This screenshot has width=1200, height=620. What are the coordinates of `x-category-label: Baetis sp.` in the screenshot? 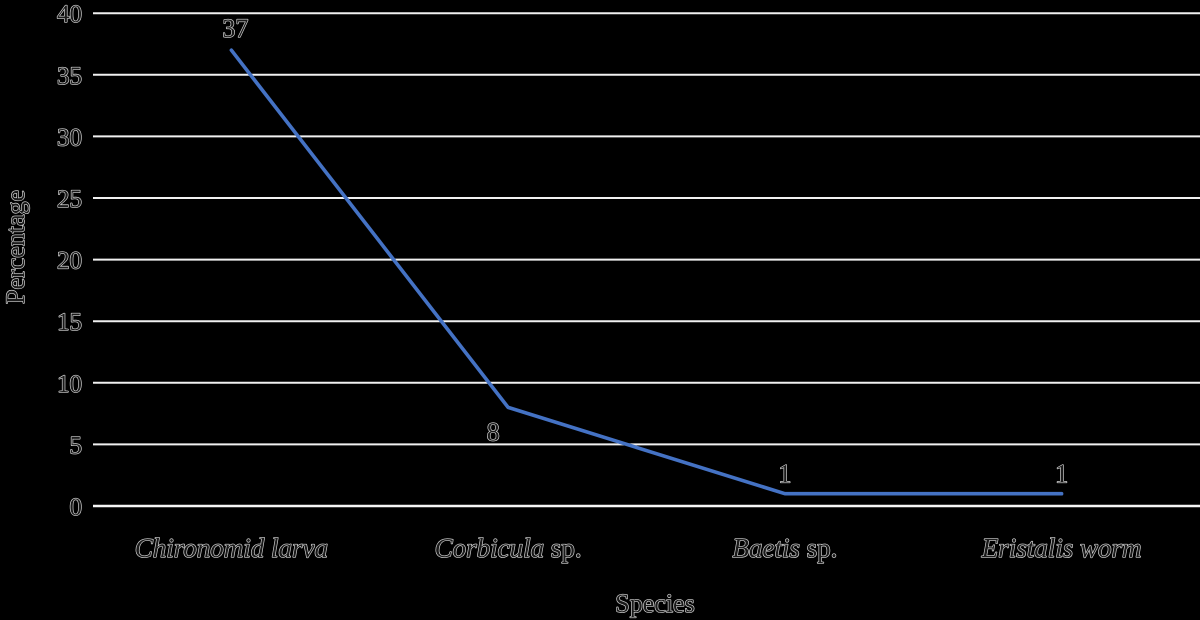 It's located at (784, 548).